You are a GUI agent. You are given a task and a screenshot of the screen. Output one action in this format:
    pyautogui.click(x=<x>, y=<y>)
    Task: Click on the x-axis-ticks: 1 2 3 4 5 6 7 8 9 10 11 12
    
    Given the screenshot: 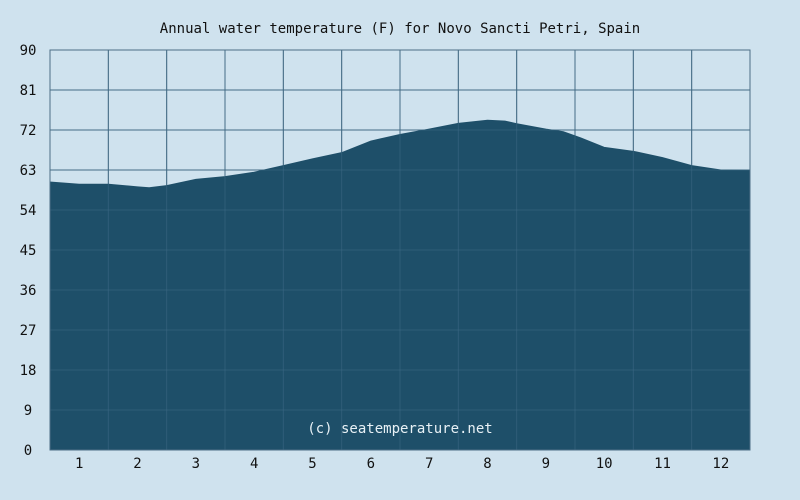 What is the action you would take?
    pyautogui.click(x=402, y=464)
    